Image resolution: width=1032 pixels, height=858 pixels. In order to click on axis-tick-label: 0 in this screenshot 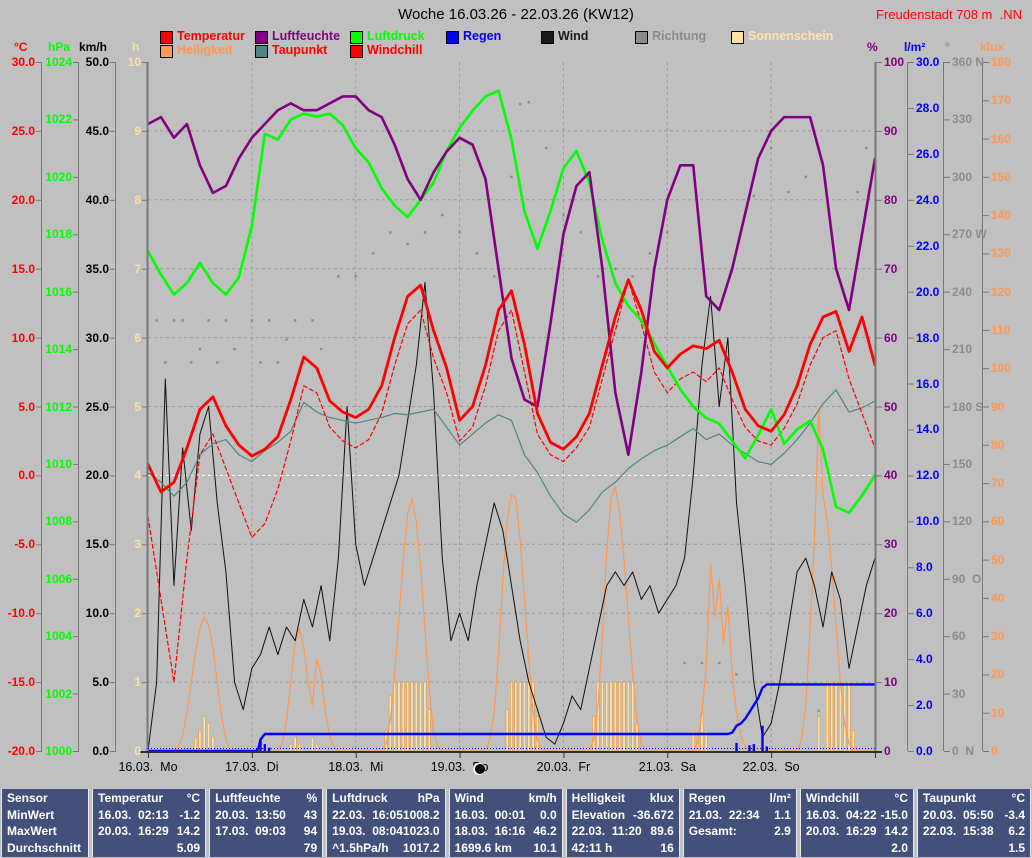, I will do `click(994, 751)`.